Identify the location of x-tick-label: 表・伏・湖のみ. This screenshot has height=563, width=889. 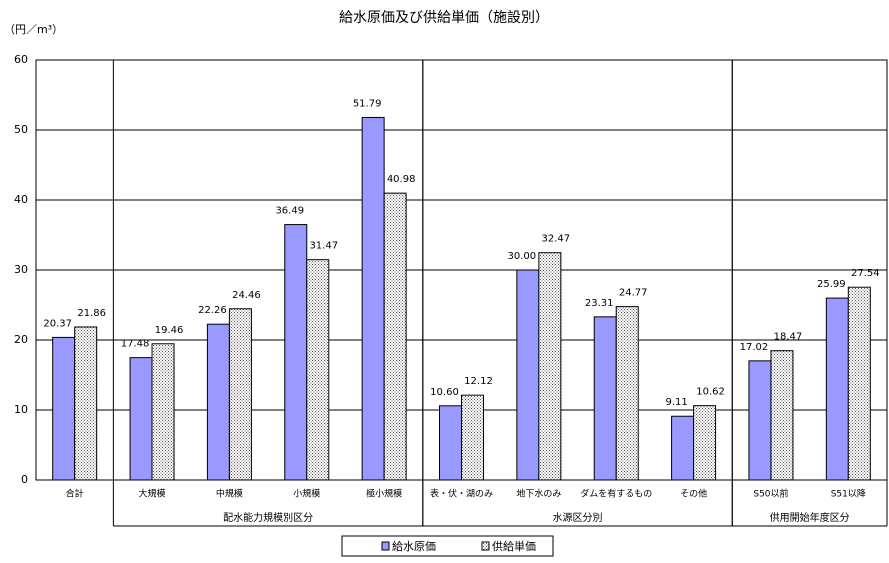
(461, 494).